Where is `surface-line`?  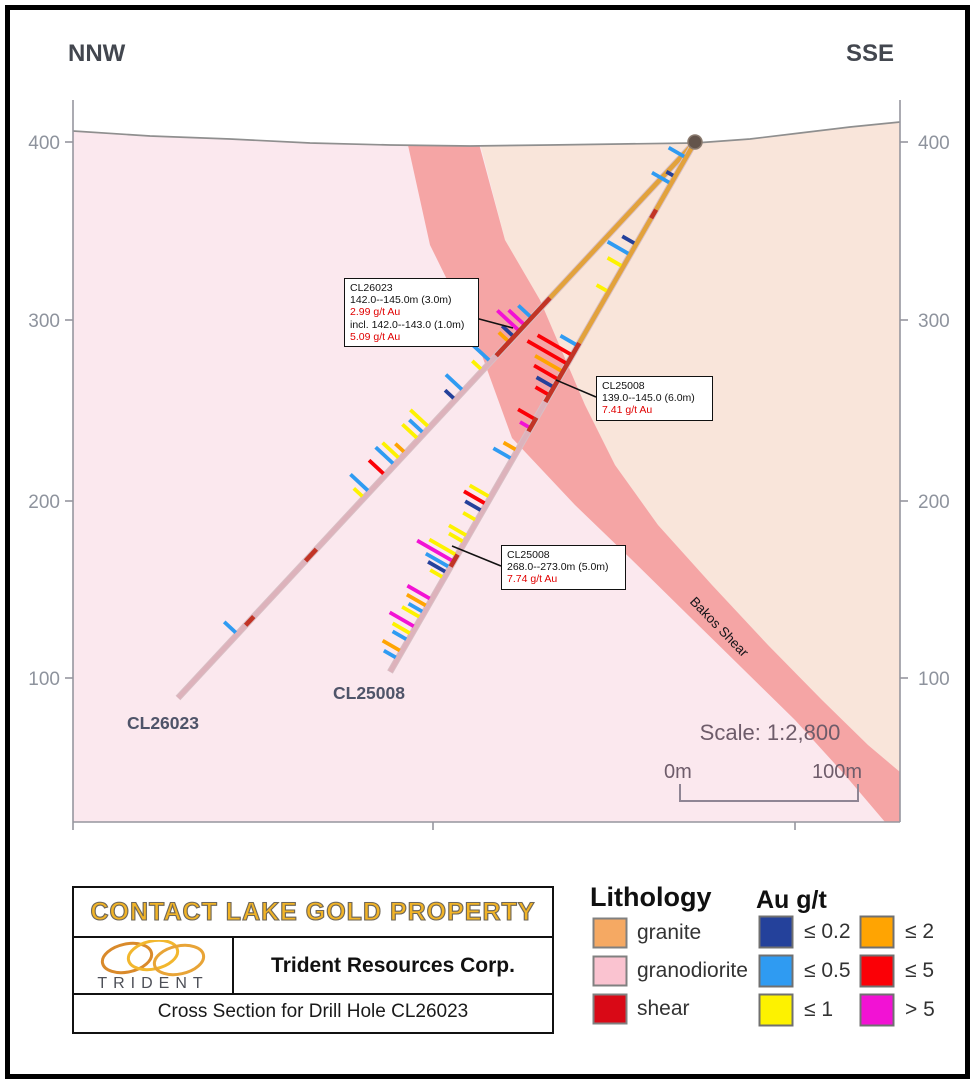
surface-line is located at coordinates (486, 134).